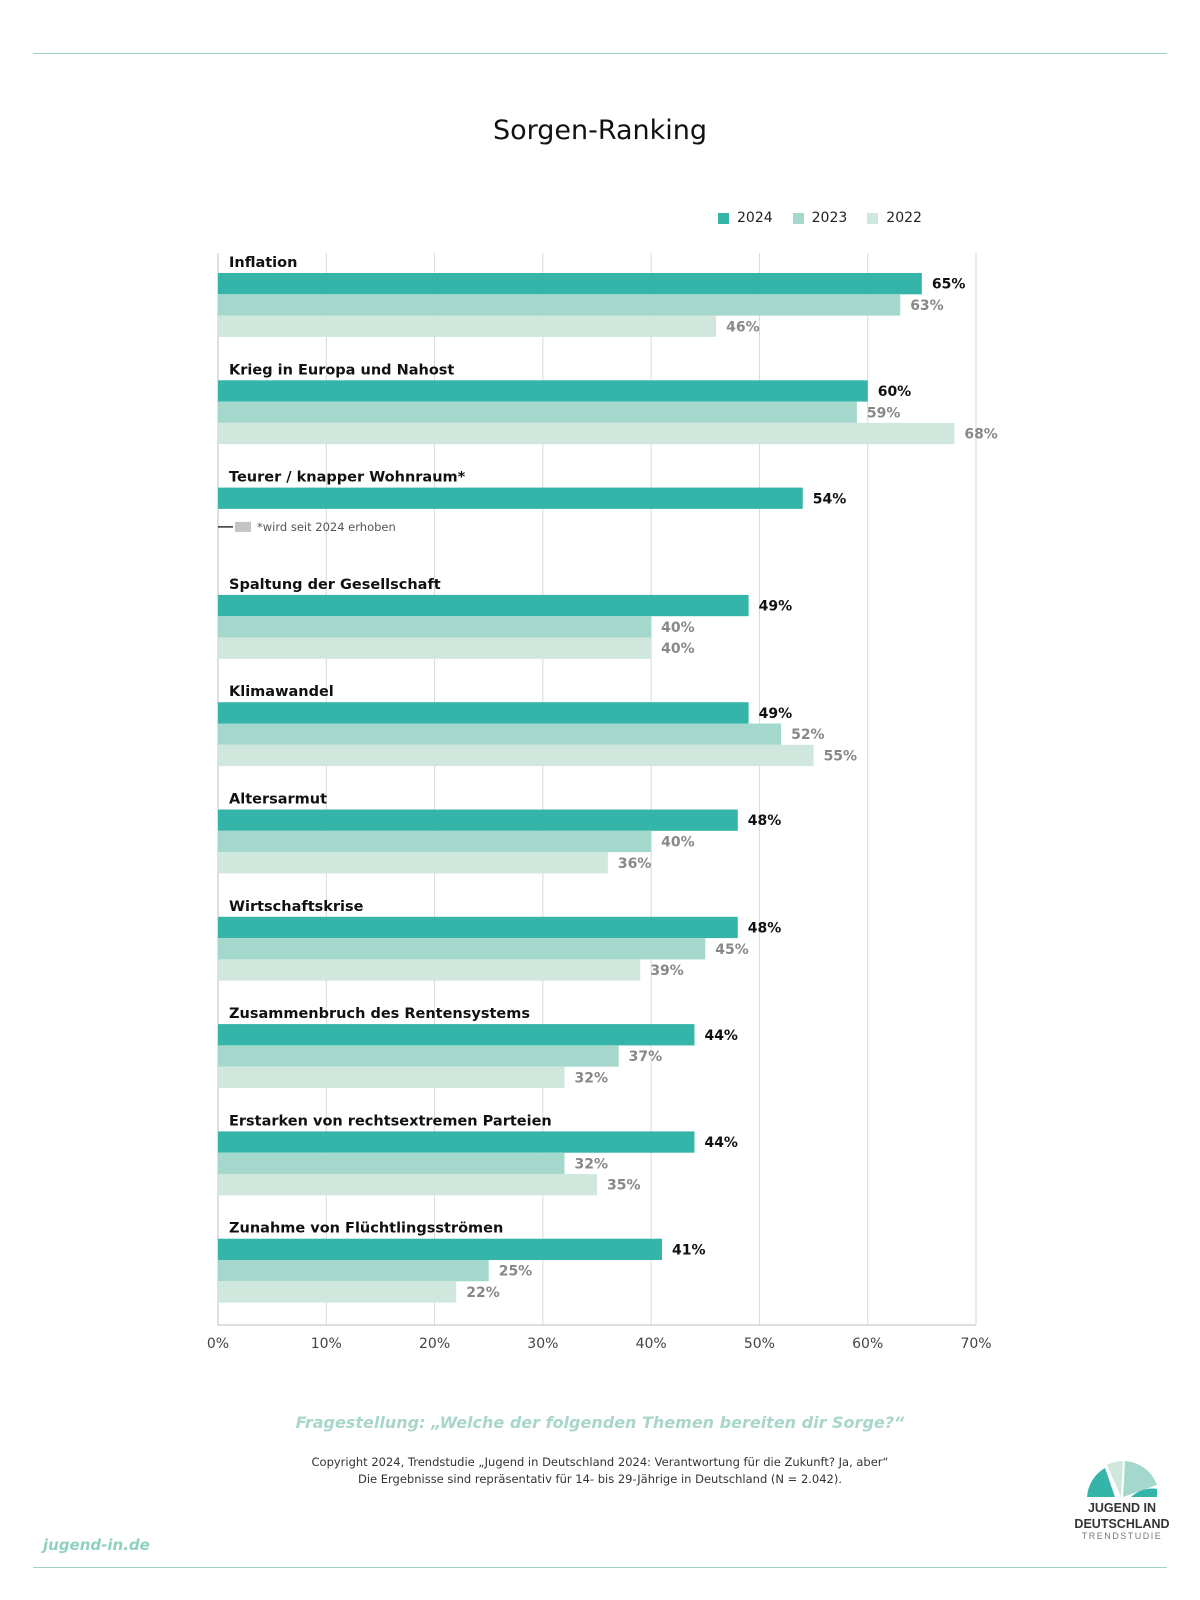 The width and height of the screenshot is (1200, 1600). I want to click on category-label: Erstarken von rechtsextremen Parteien, so click(390, 1121).